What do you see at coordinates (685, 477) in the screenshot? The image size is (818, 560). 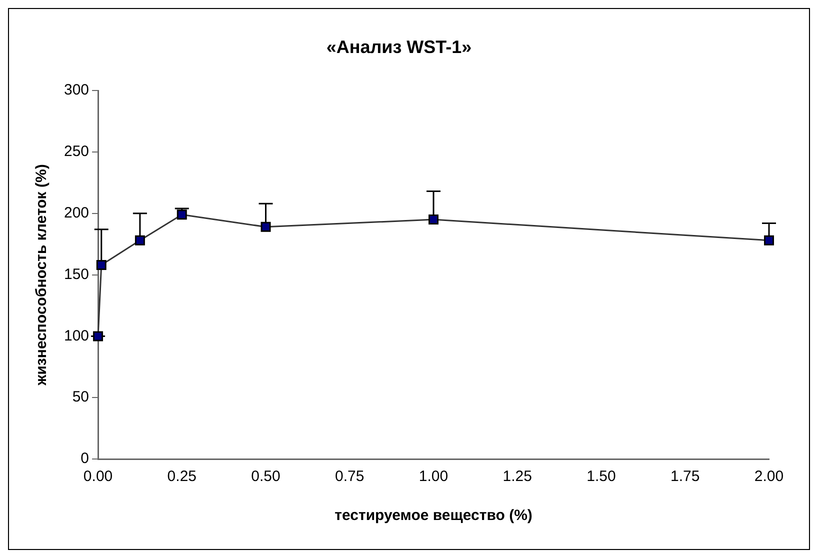 I see `x-tick-label: 1.75` at bounding box center [685, 477].